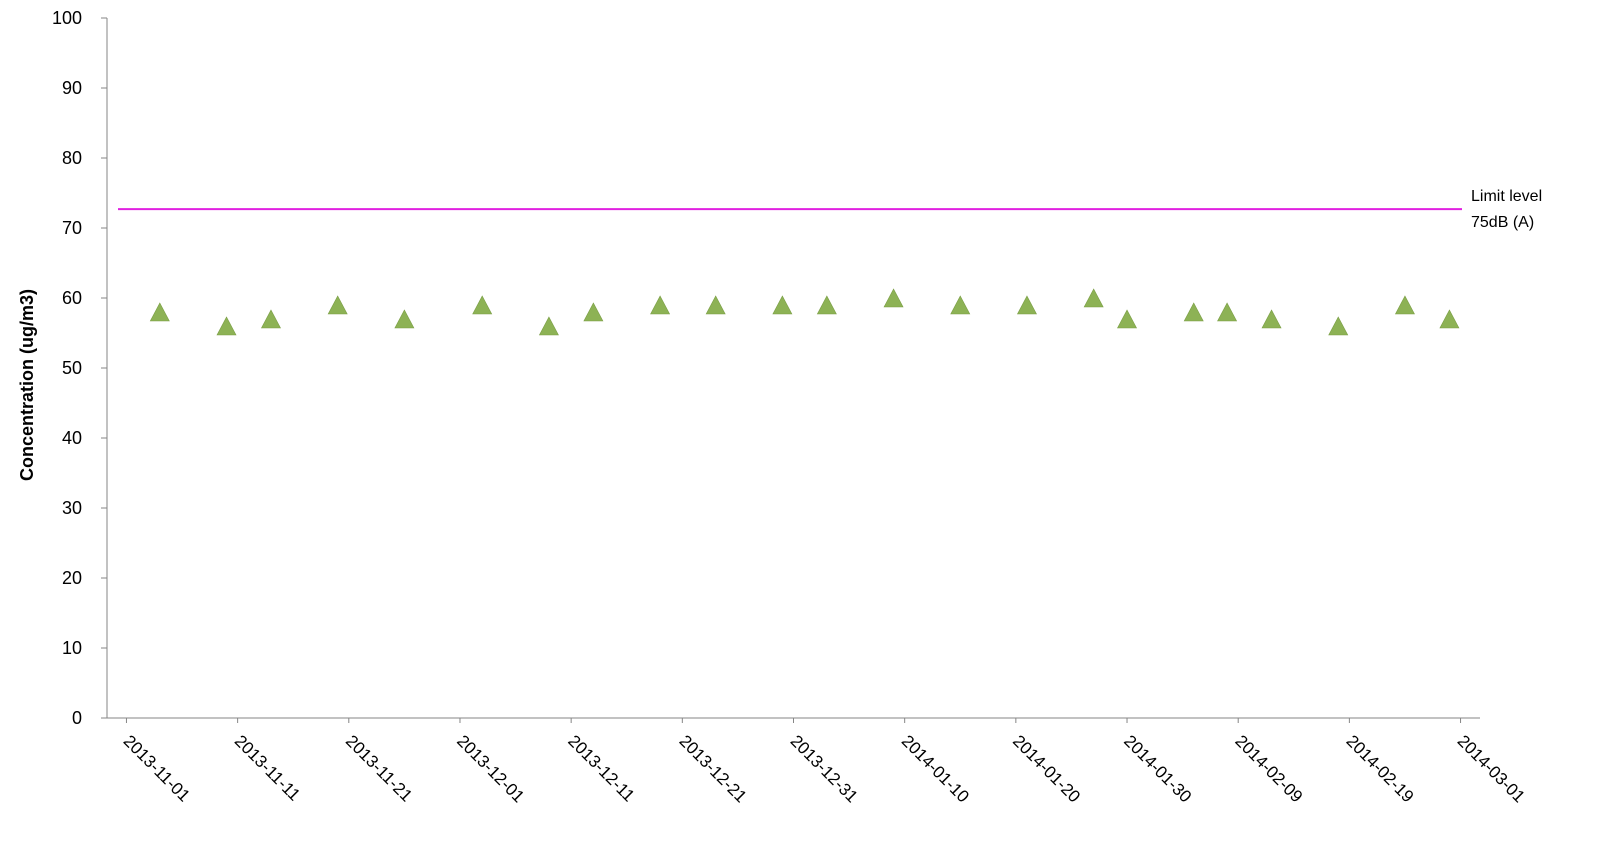 The image size is (1621, 853). What do you see at coordinates (72, 368) in the screenshot?
I see `y-tick-label: 50` at bounding box center [72, 368].